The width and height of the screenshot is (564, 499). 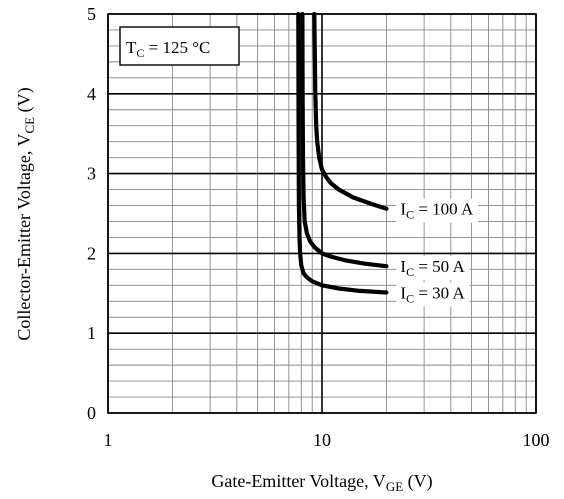 I want to click on condition-label: TC = 125 °C, so click(x=168, y=49).